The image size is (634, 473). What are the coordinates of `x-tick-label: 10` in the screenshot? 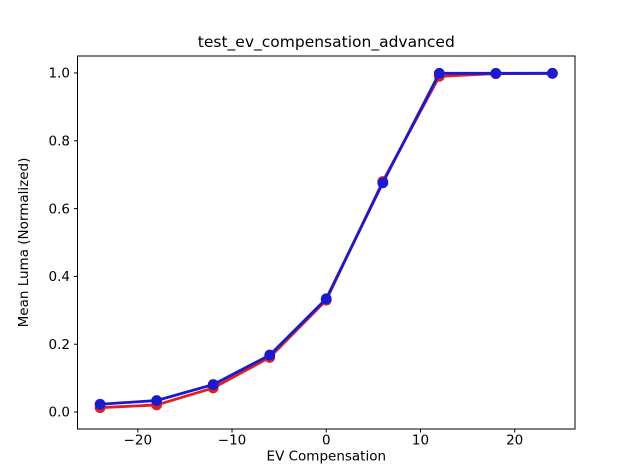 It's located at (420, 441).